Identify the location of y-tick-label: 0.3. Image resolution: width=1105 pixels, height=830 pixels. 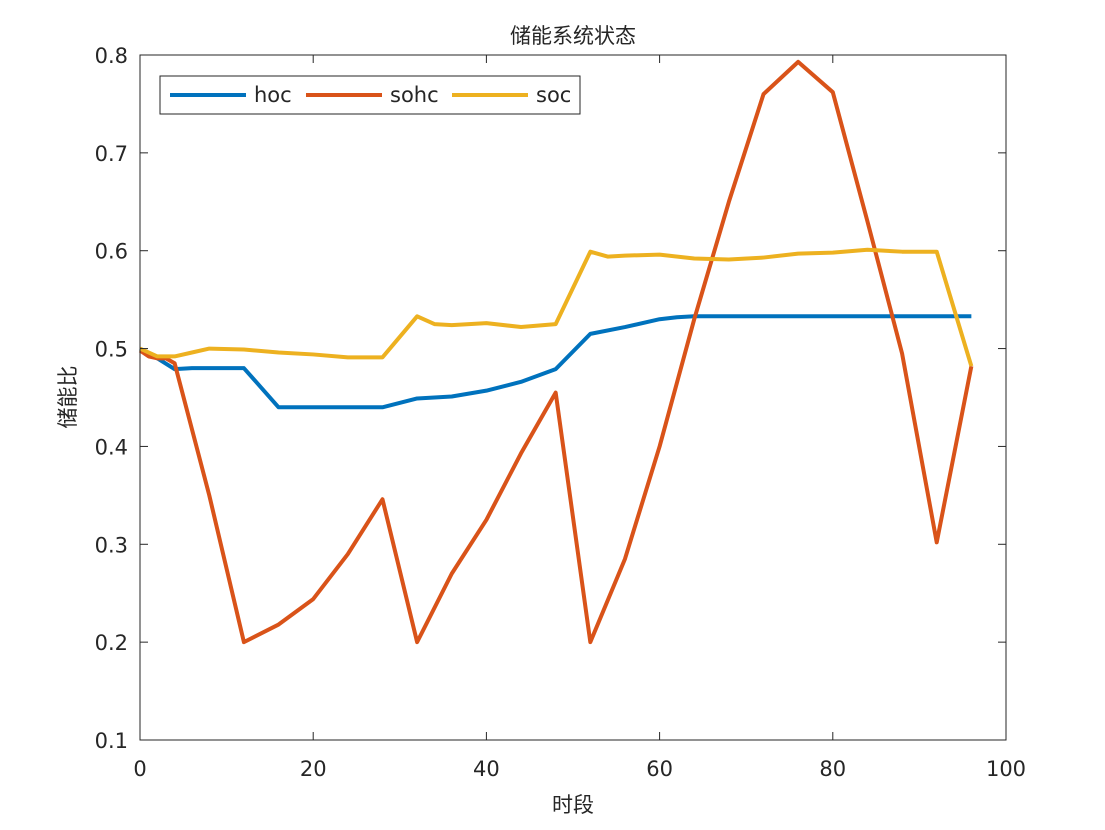
(111, 545).